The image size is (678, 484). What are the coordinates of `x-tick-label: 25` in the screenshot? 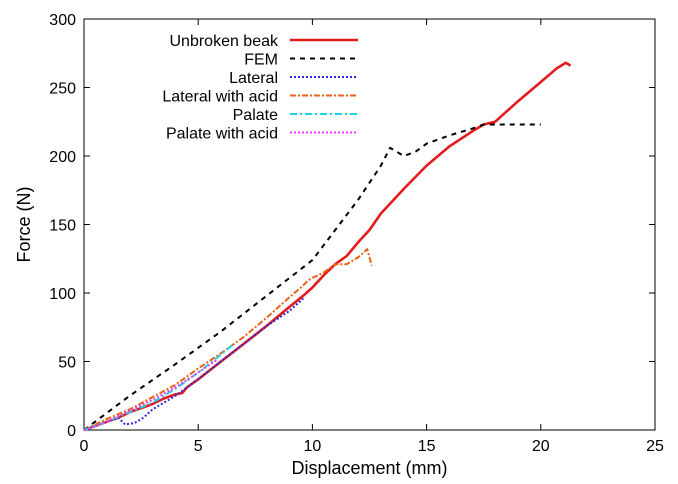 It's located at (655, 446).